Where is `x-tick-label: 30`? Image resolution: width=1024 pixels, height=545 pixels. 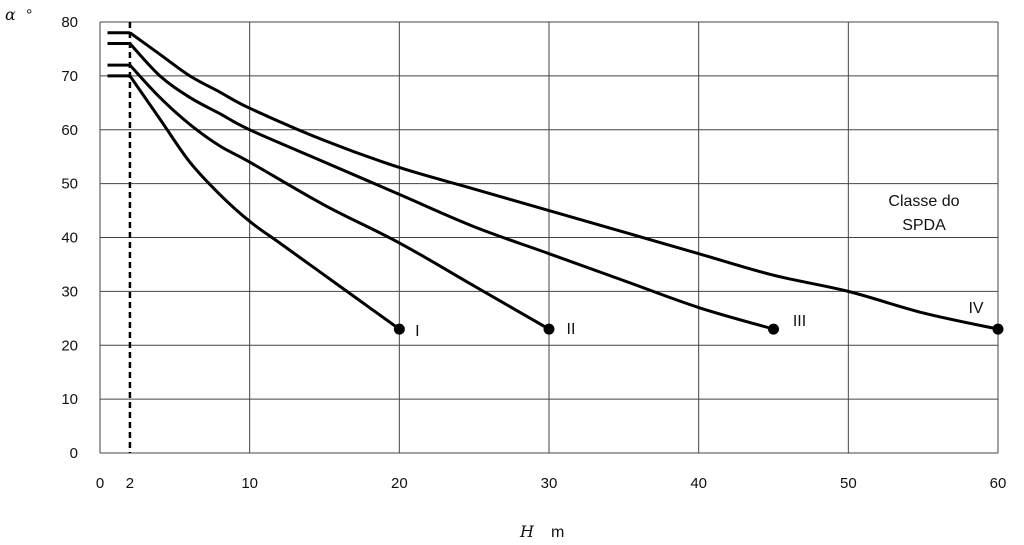 x-tick-label: 30 is located at coordinates (549, 483).